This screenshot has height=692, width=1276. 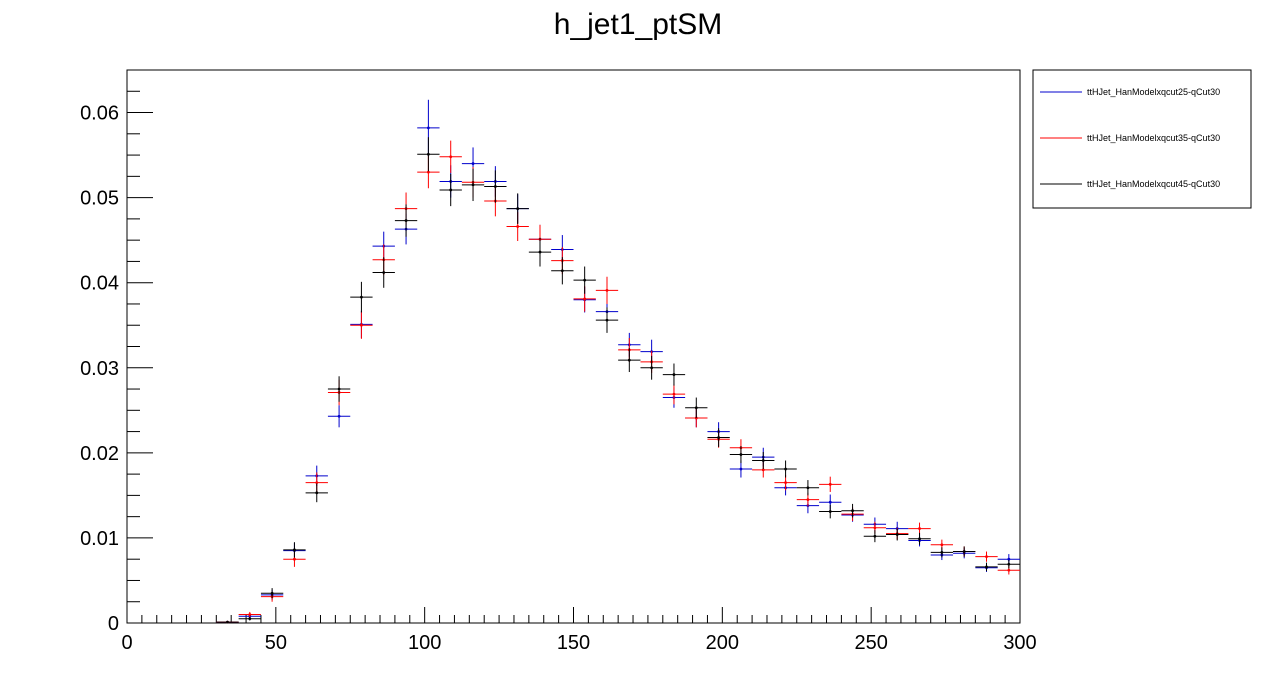 I want to click on y-axis: 0 0.01 0.02 0.03 0.04 0.05 0.06, so click(x=116, y=352).